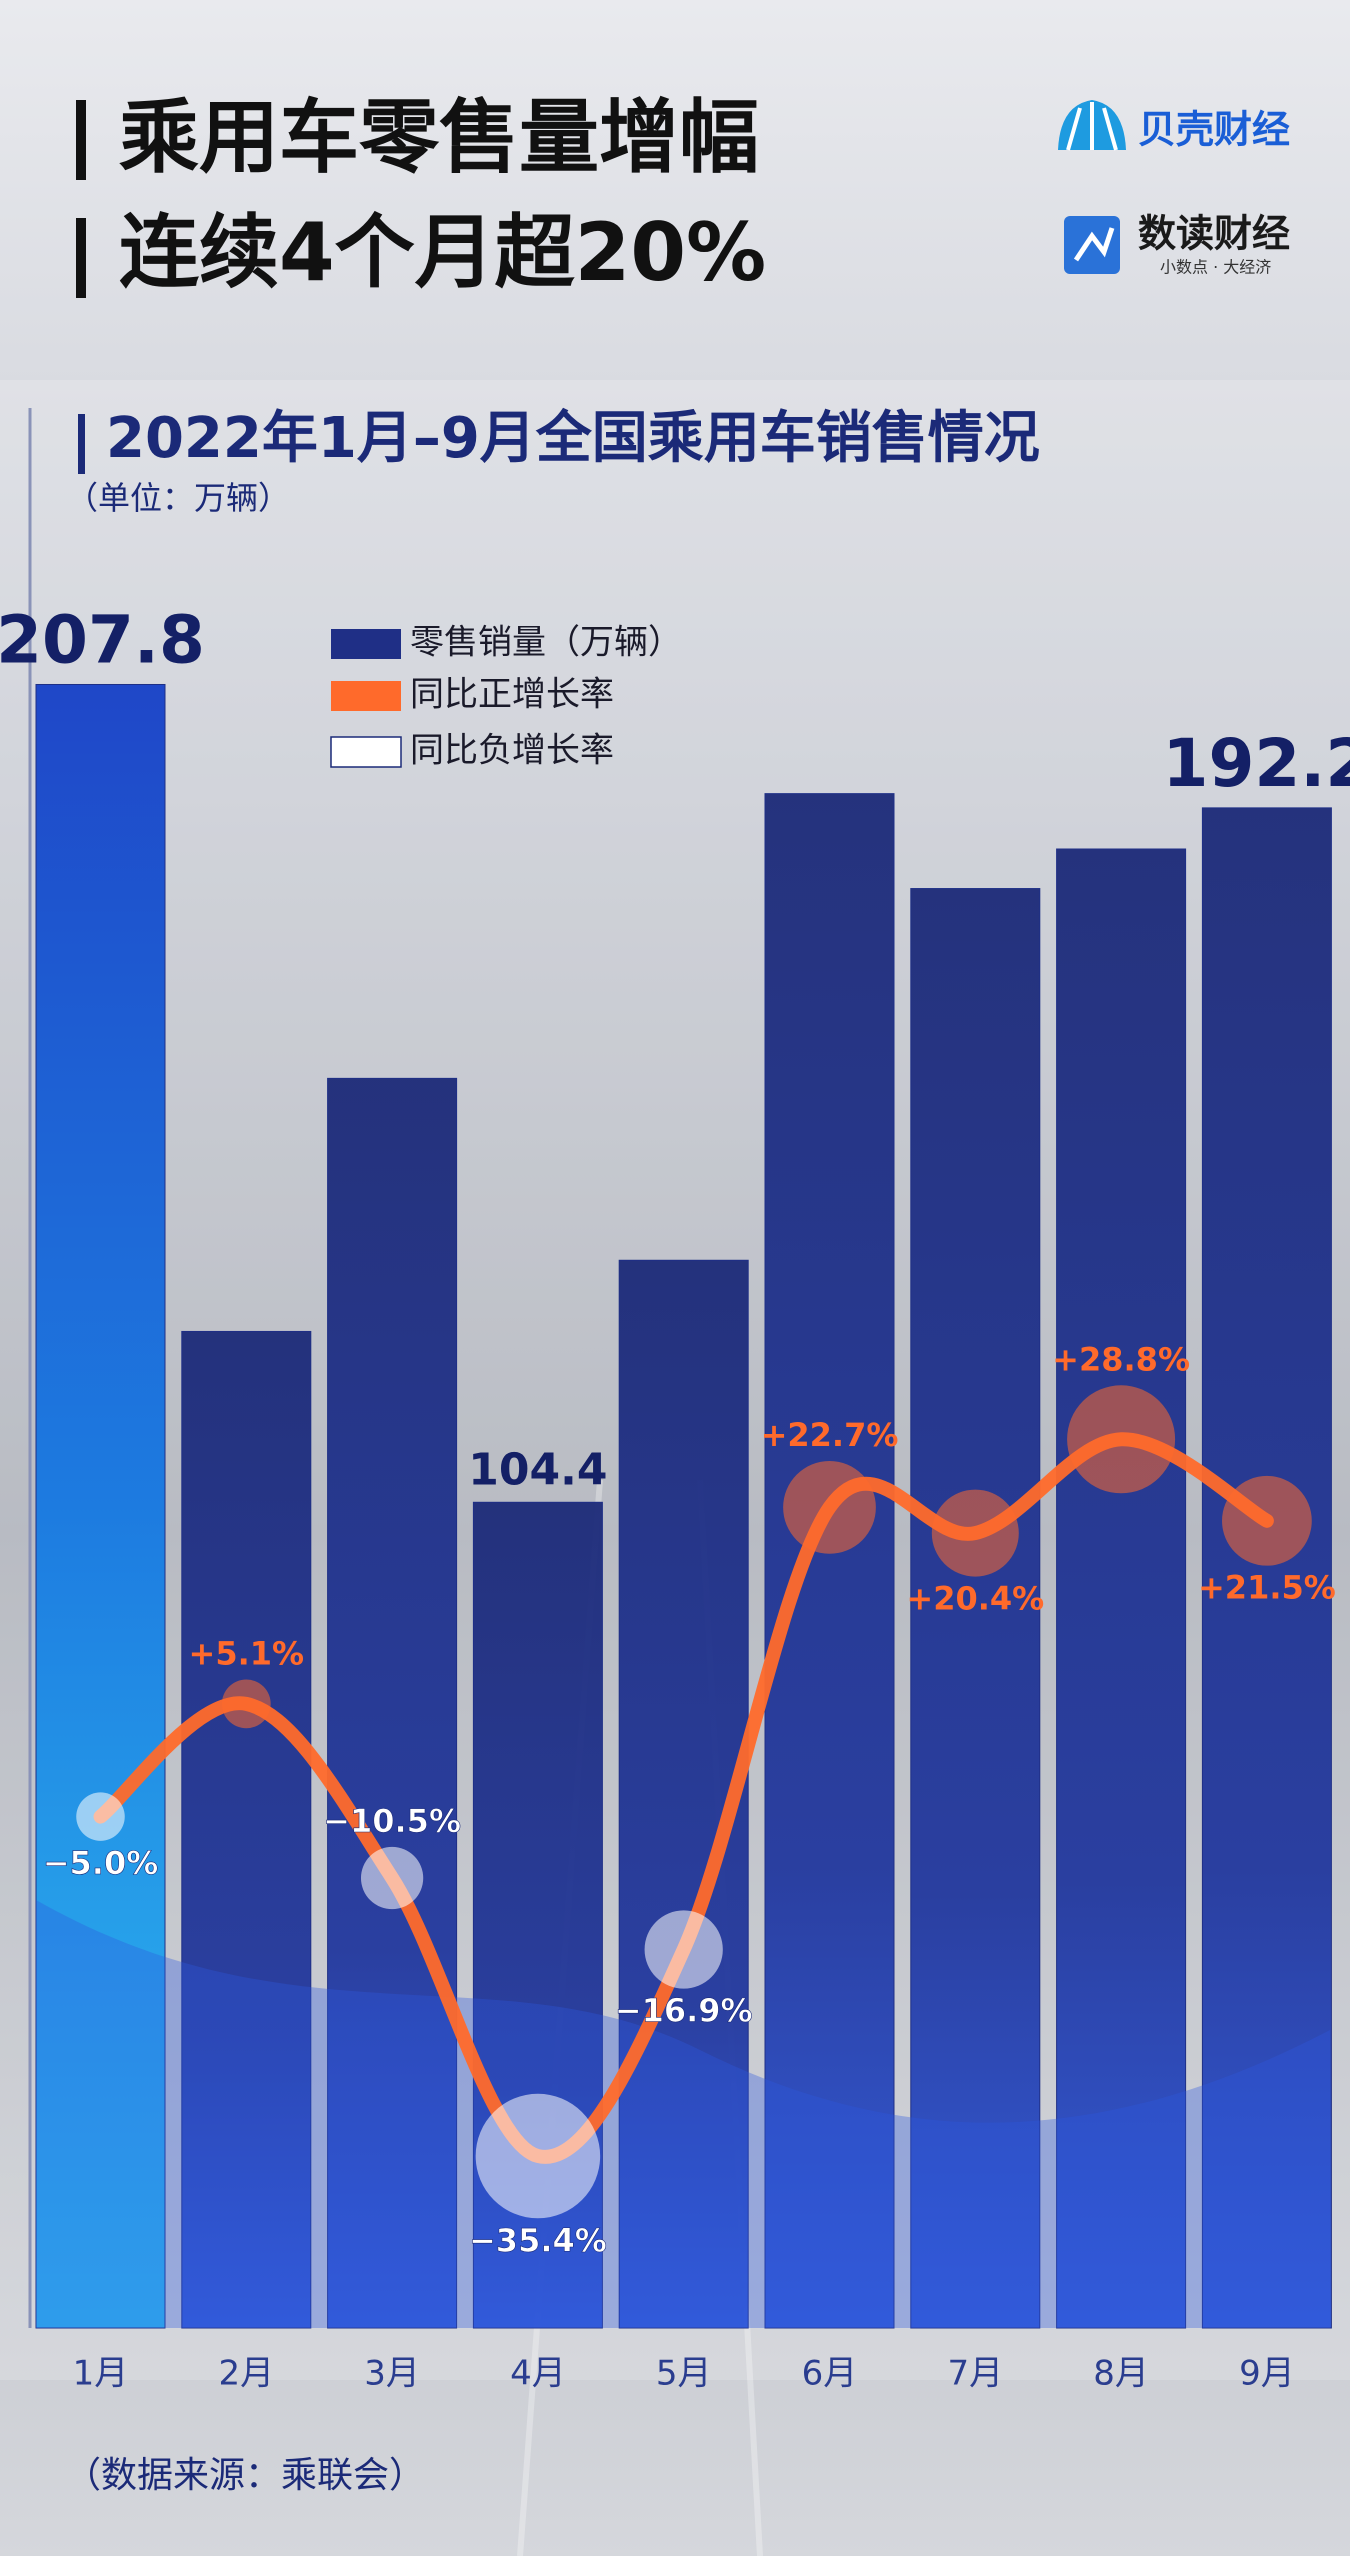 The width and height of the screenshot is (1350, 2556). Describe the element at coordinates (1215, 267) in the screenshot. I see `logo-slogan: 小数点 · 大经济` at that location.